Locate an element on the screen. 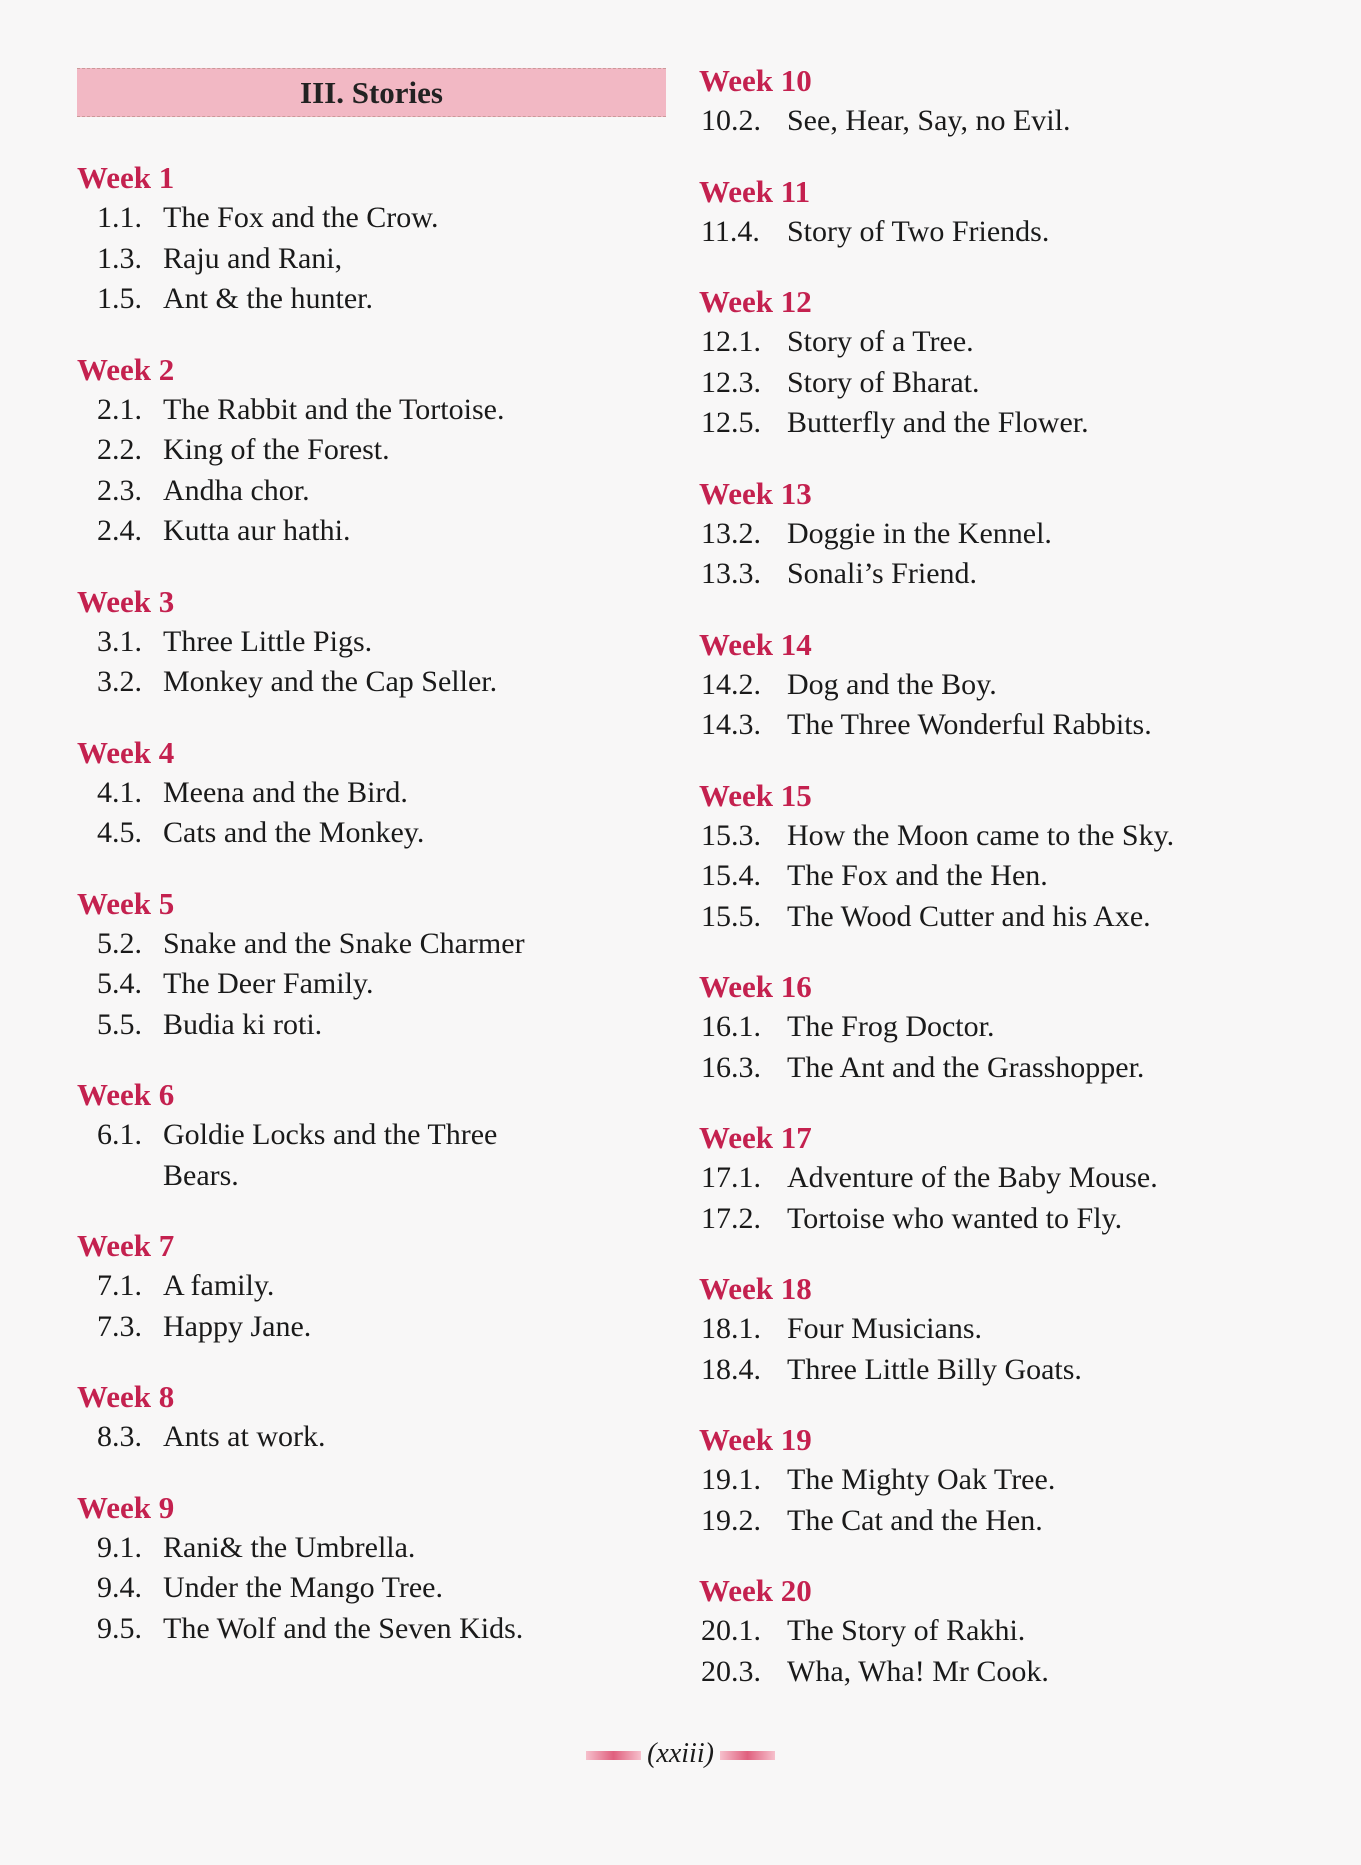  story-number is located at coordinates (120, 1176).